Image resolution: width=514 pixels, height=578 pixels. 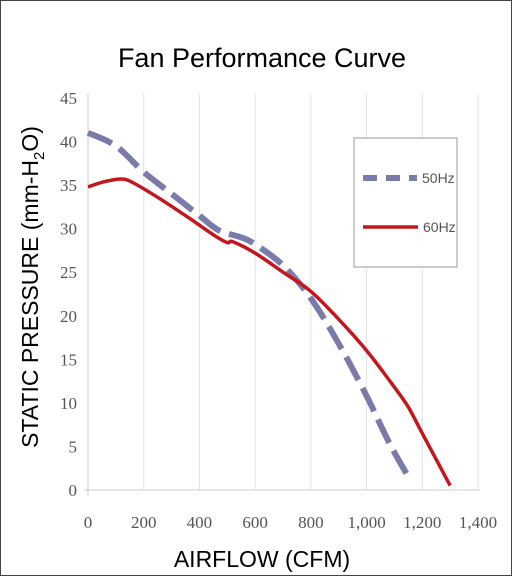 I want to click on x-axis-label: AIRFLOW (CFM), so click(x=262, y=559).